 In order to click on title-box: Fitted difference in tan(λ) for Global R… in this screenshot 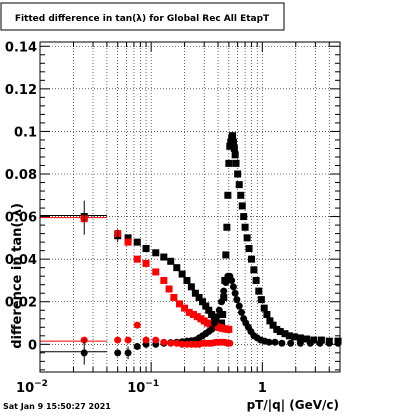, I will do `click(142, 16)`.